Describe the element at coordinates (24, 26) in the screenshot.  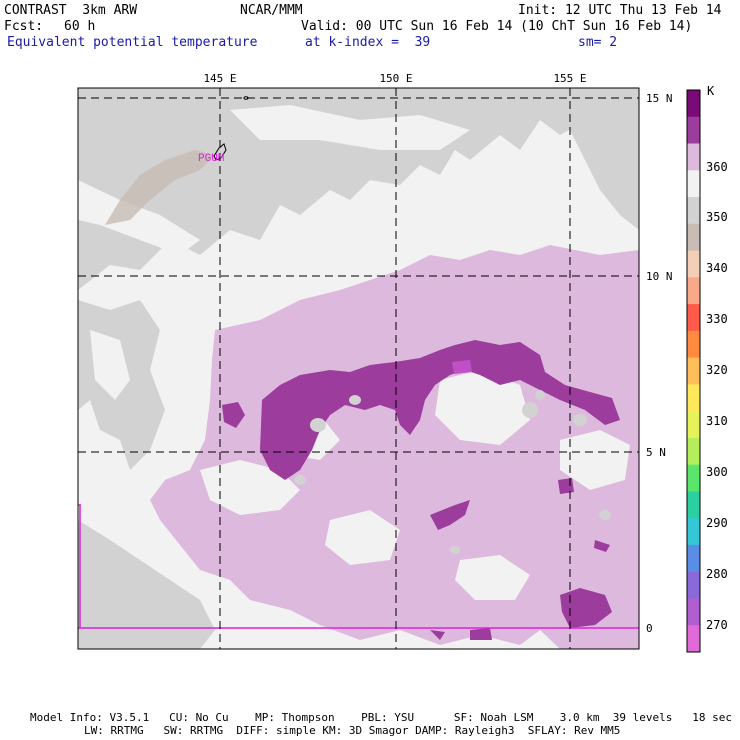
I see `forecast-label: Fcst:` at that location.